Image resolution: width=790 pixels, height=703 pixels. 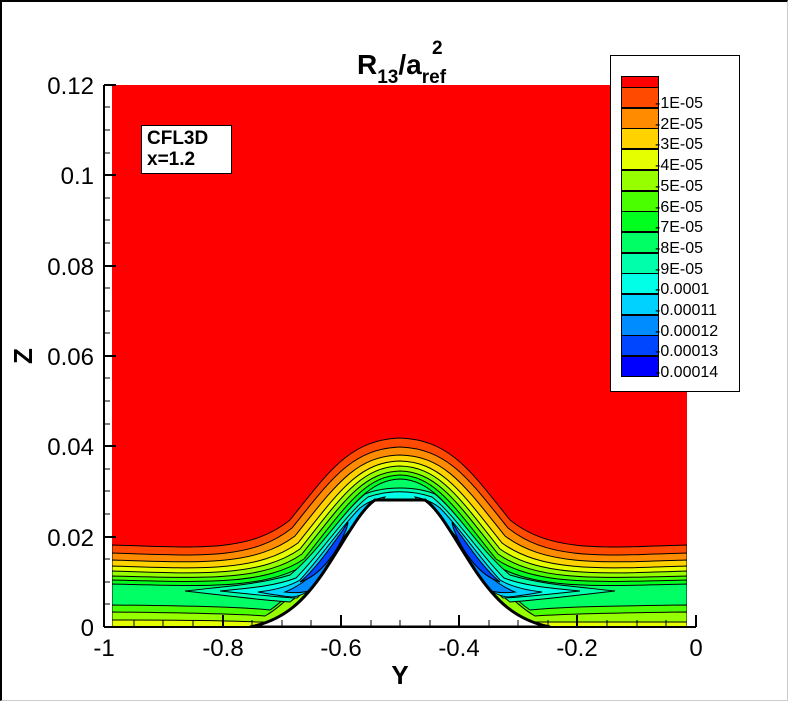 I want to click on legend-item: -3E-05, so click(x=676, y=140).